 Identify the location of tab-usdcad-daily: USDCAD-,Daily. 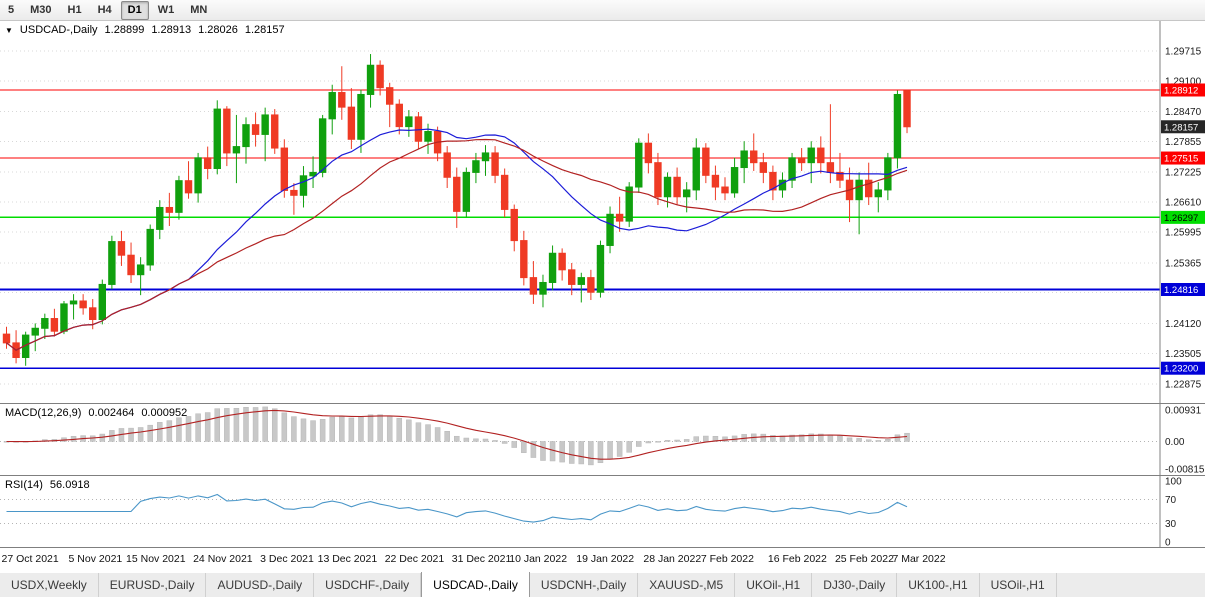
(475, 584).